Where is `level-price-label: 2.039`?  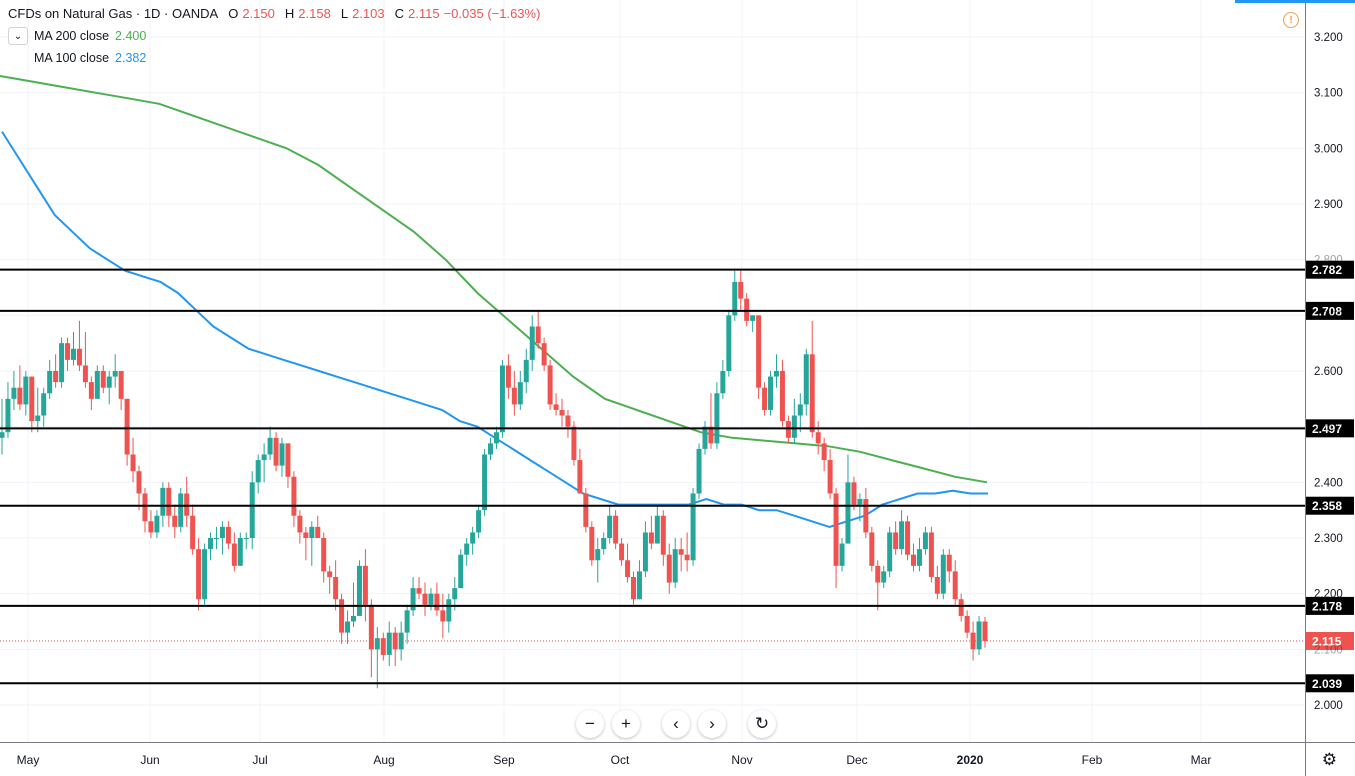 level-price-label: 2.039 is located at coordinates (1327, 684).